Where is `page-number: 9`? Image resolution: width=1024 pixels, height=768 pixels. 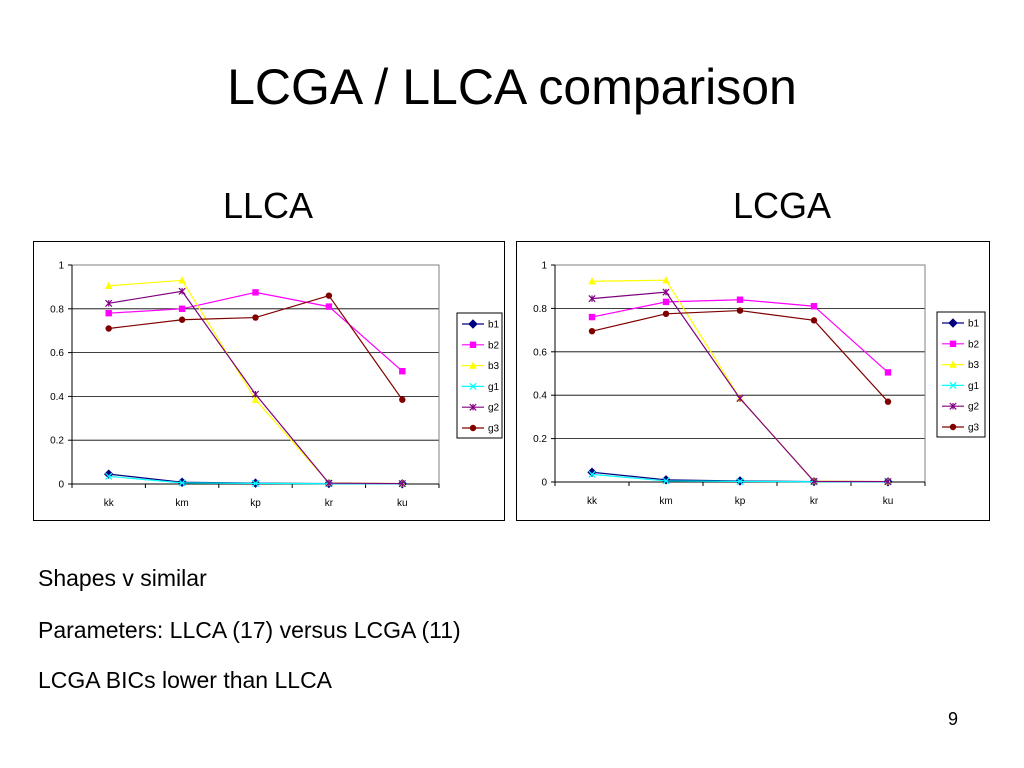
page-number: 9 is located at coordinates (953, 719).